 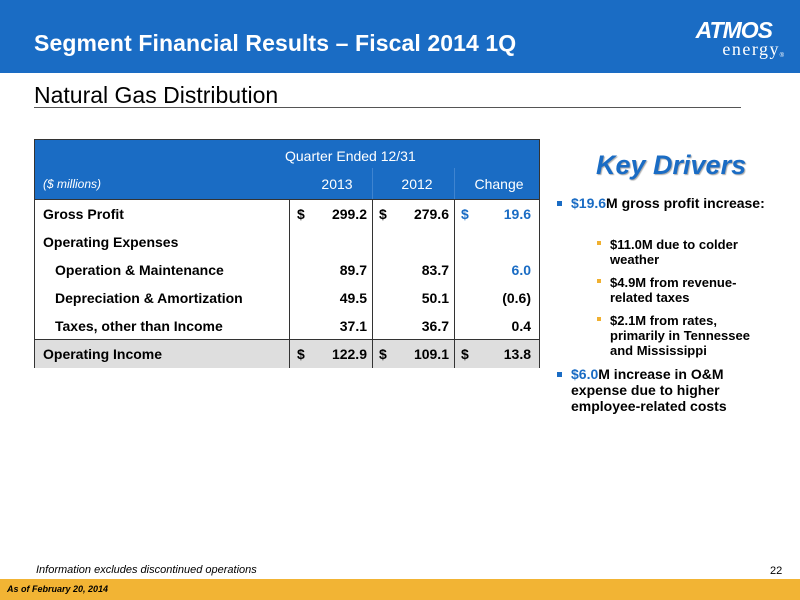 What do you see at coordinates (387, 107) in the screenshot?
I see `subtitle-divider` at bounding box center [387, 107].